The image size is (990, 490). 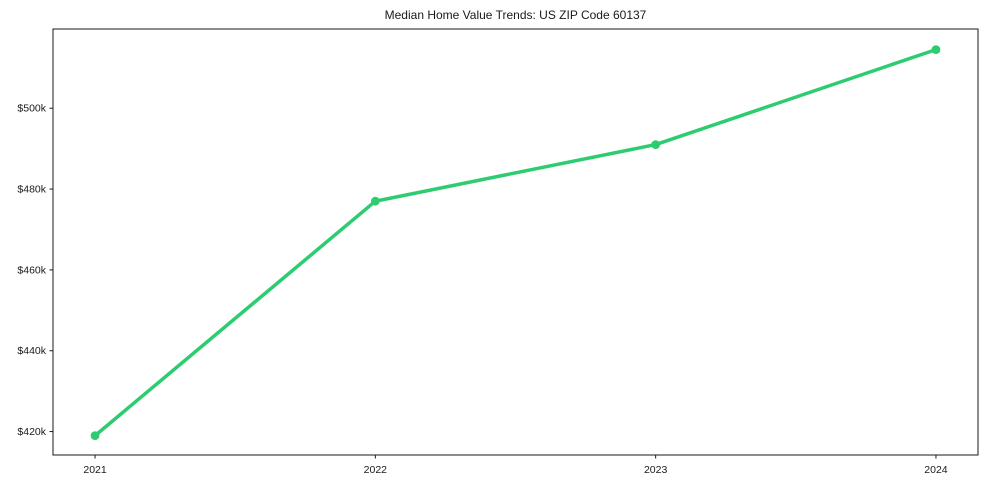 I want to click on x-tick-label: 2024, so click(x=936, y=470).